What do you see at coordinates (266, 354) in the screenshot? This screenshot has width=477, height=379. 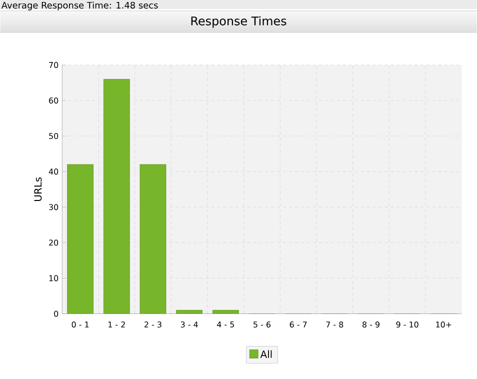 I see `legend-label: All` at bounding box center [266, 354].